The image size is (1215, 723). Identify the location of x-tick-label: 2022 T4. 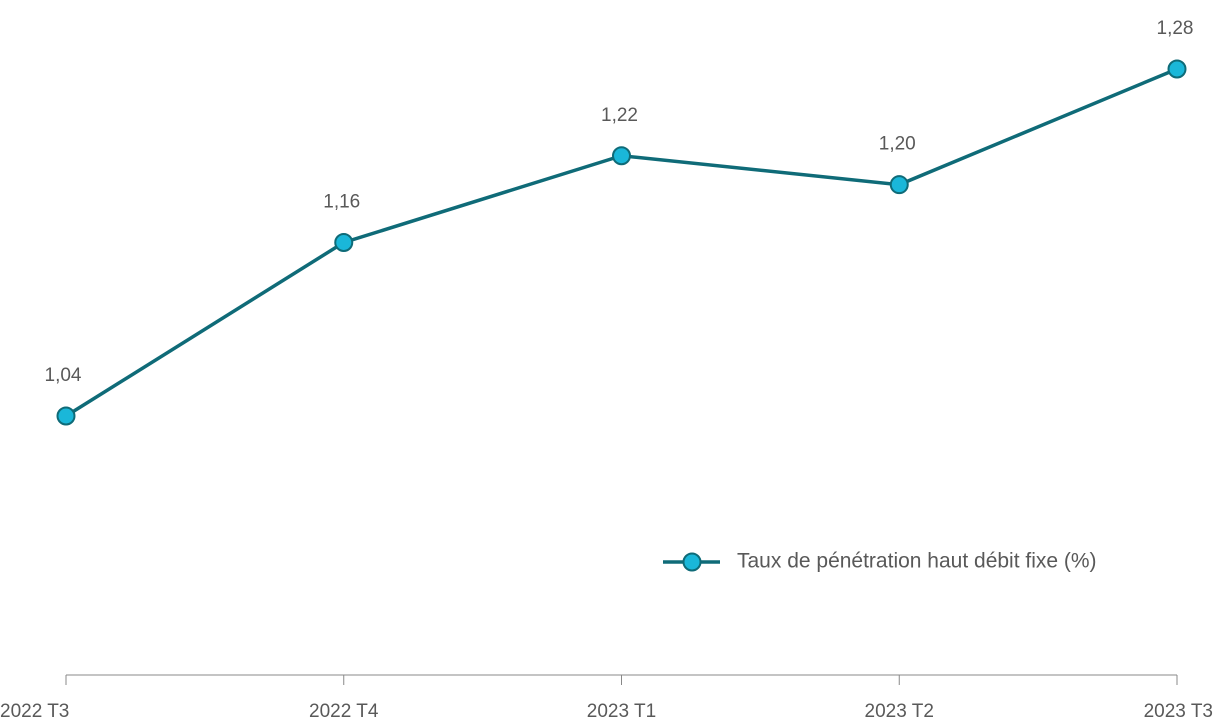
(344, 711).